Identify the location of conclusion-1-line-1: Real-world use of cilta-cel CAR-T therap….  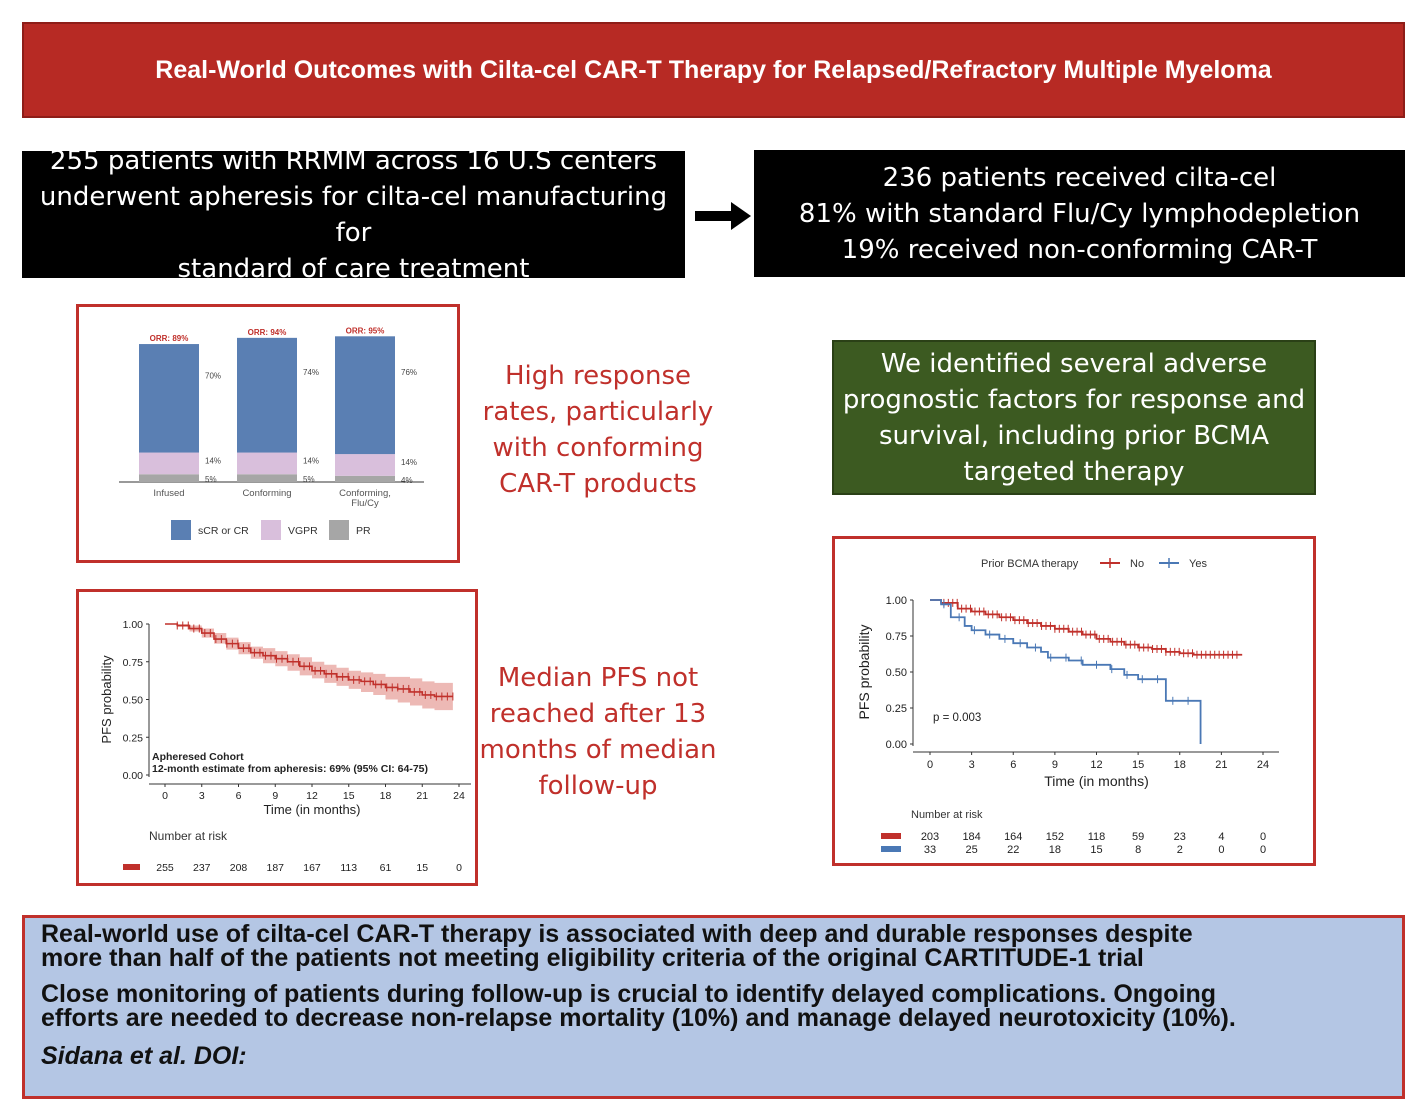
(617, 934).